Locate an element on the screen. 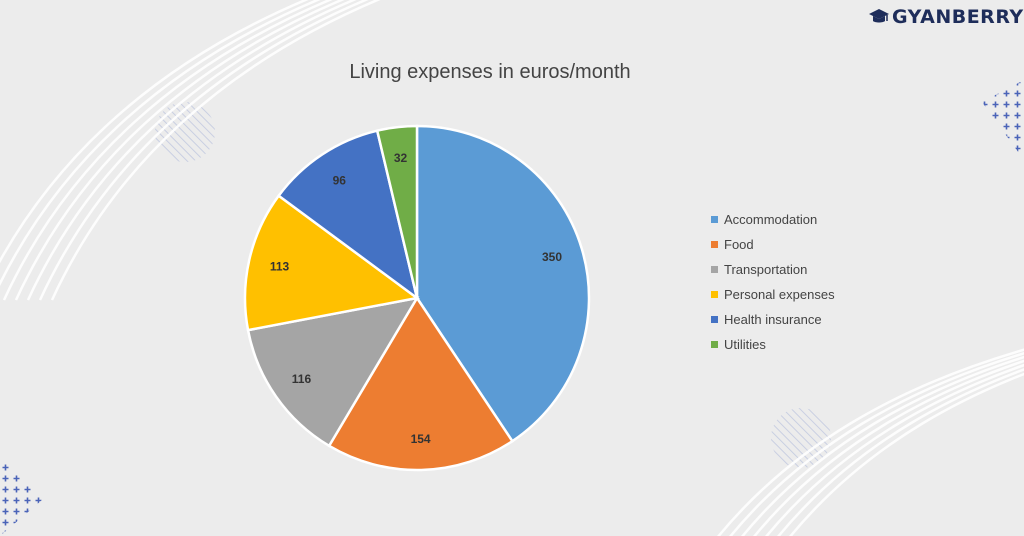  data-label: 32 is located at coordinates (401, 158).